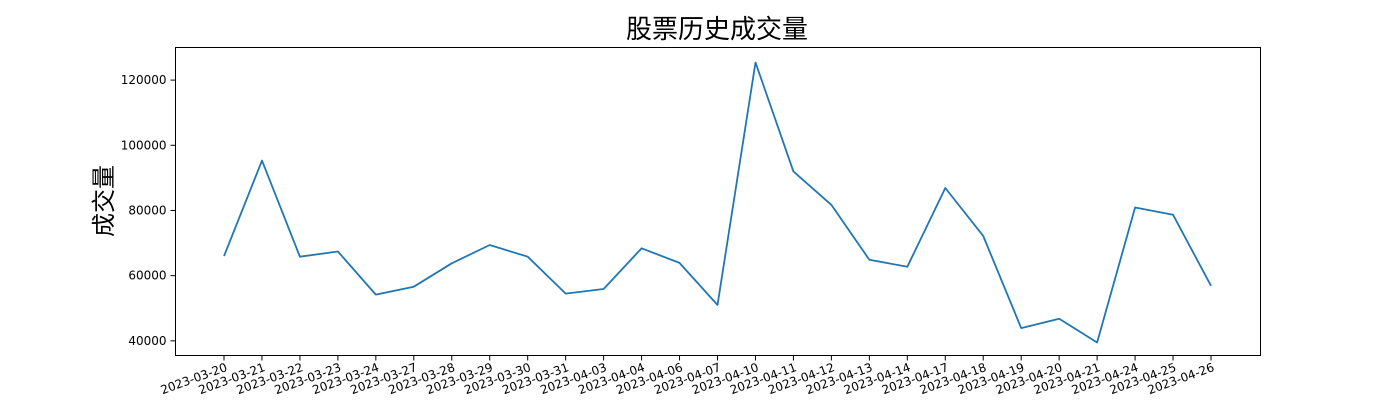 This screenshot has width=1400, height=400. What do you see at coordinates (144, 145) in the screenshot?
I see `y-tick-label: 100000` at bounding box center [144, 145].